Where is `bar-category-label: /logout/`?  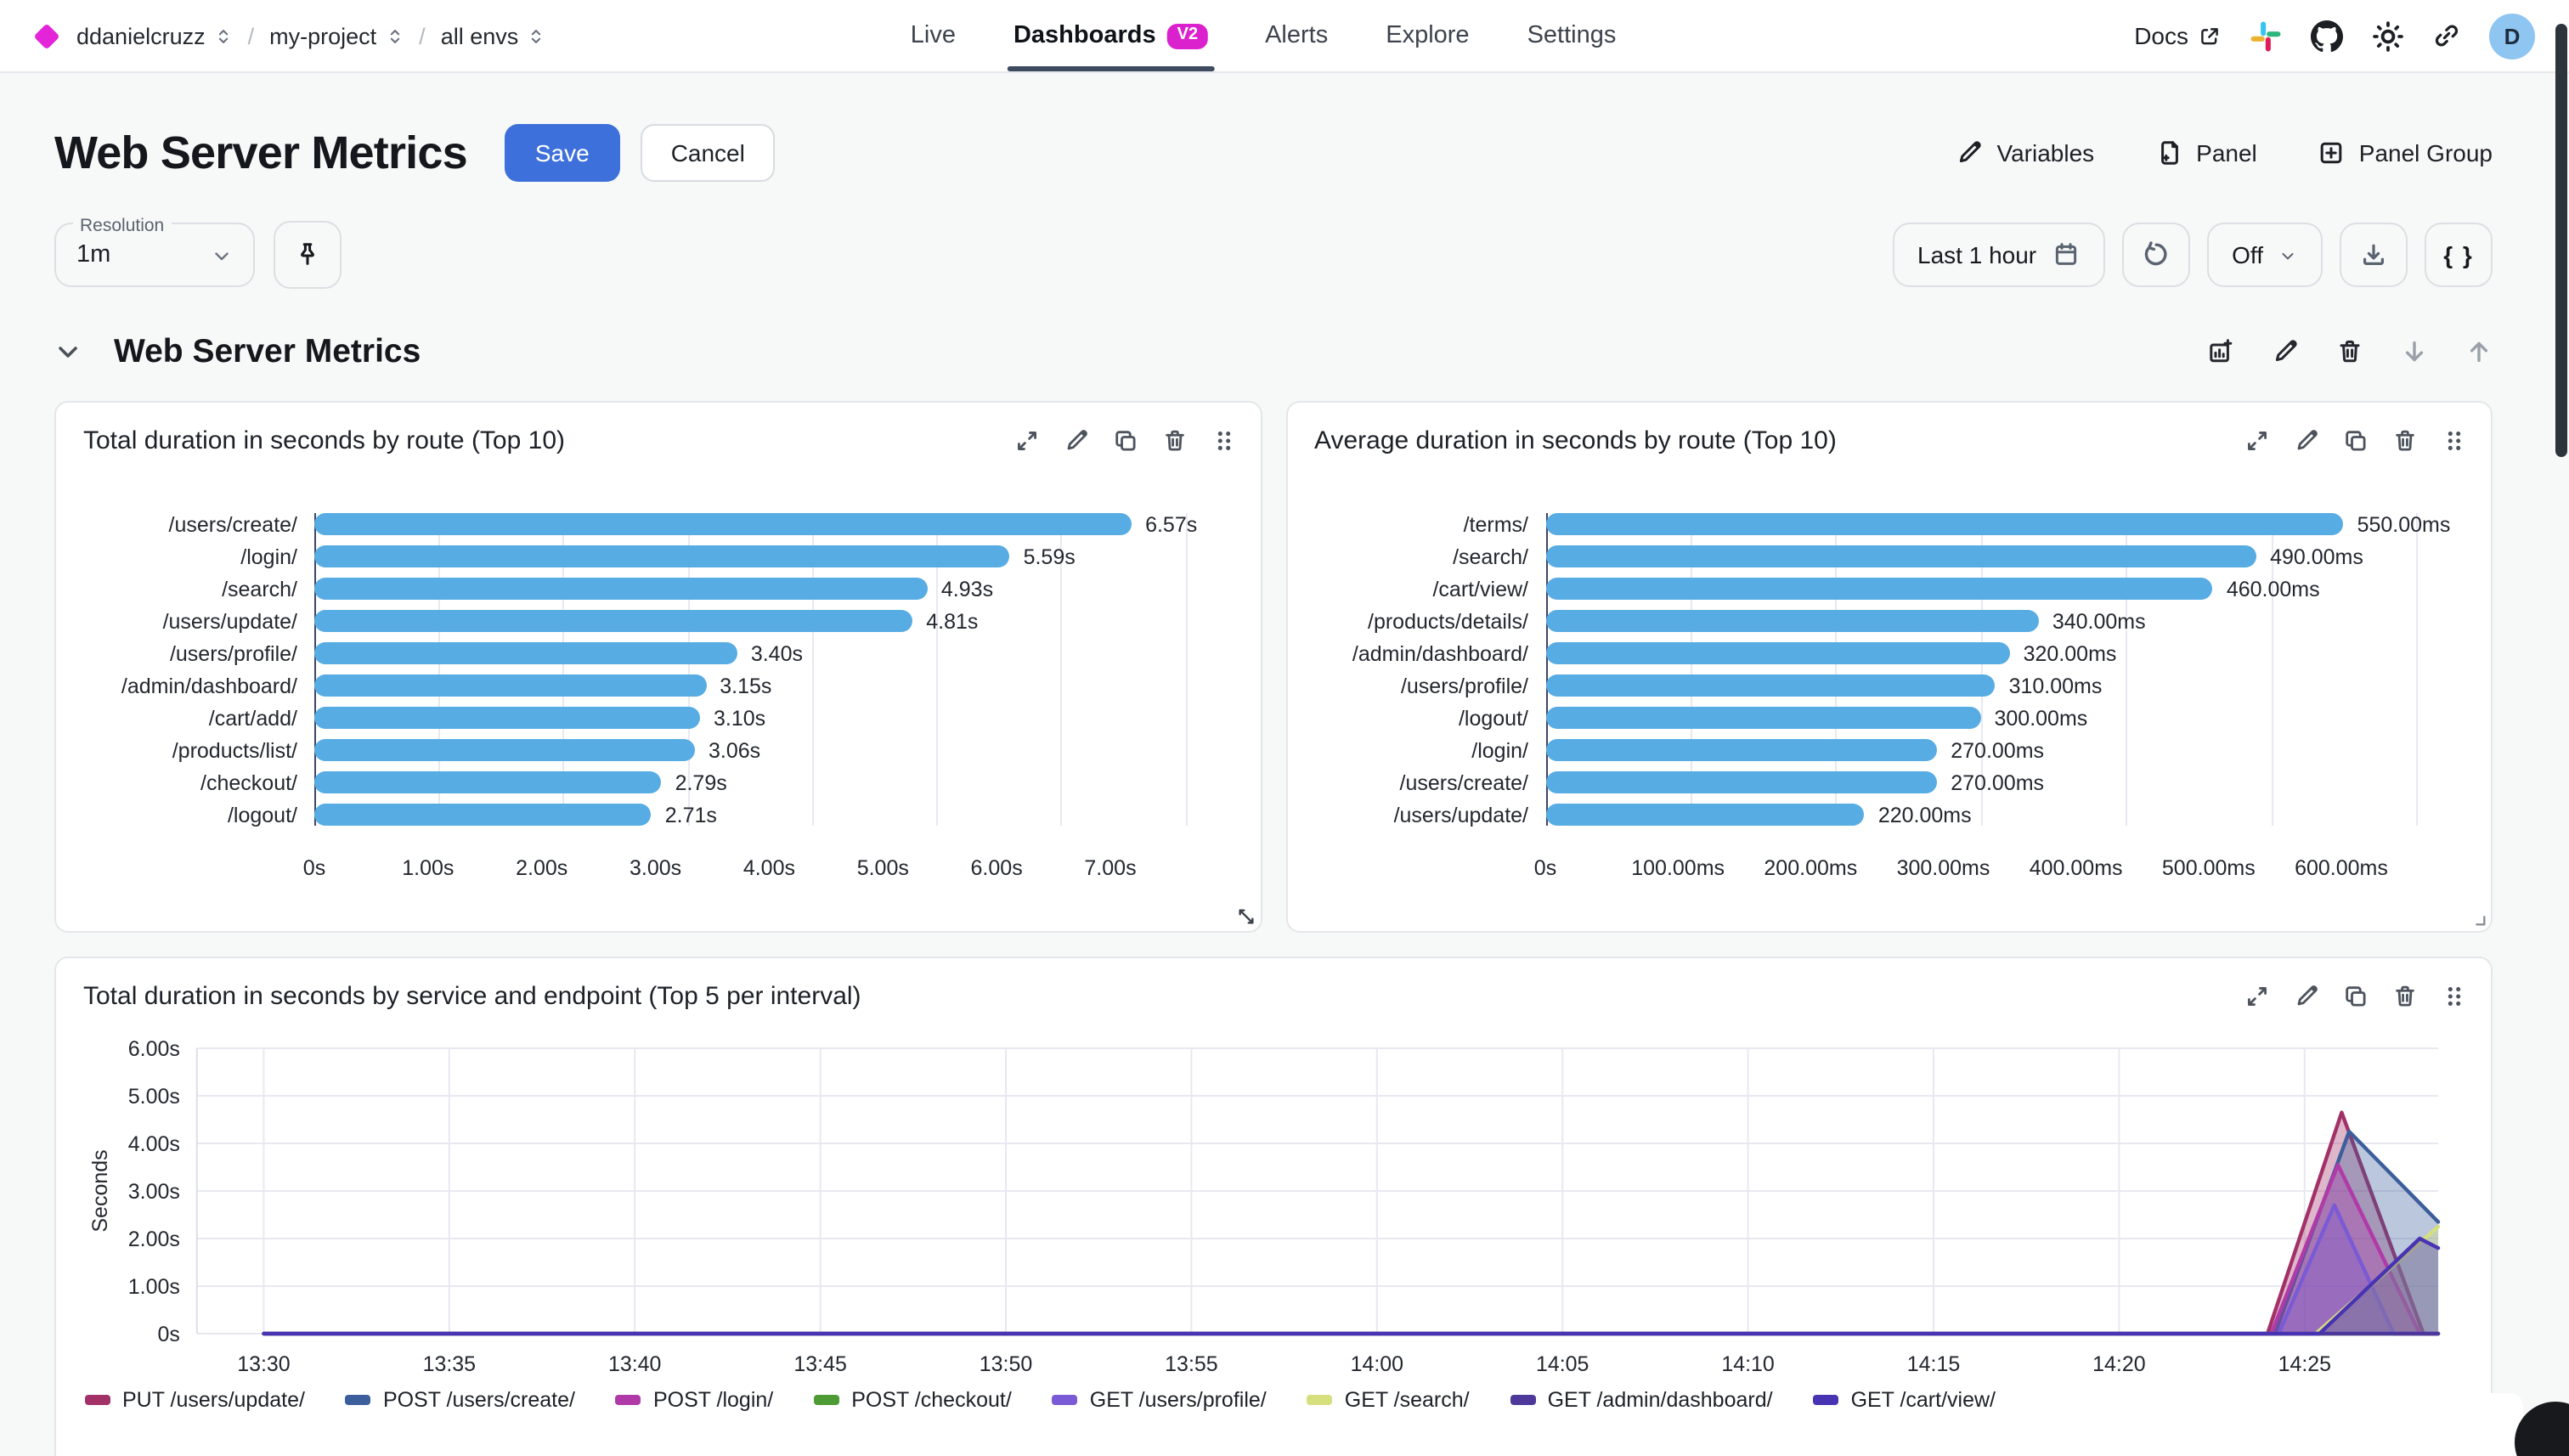 bar-category-label: /logout/ is located at coordinates (1493, 719).